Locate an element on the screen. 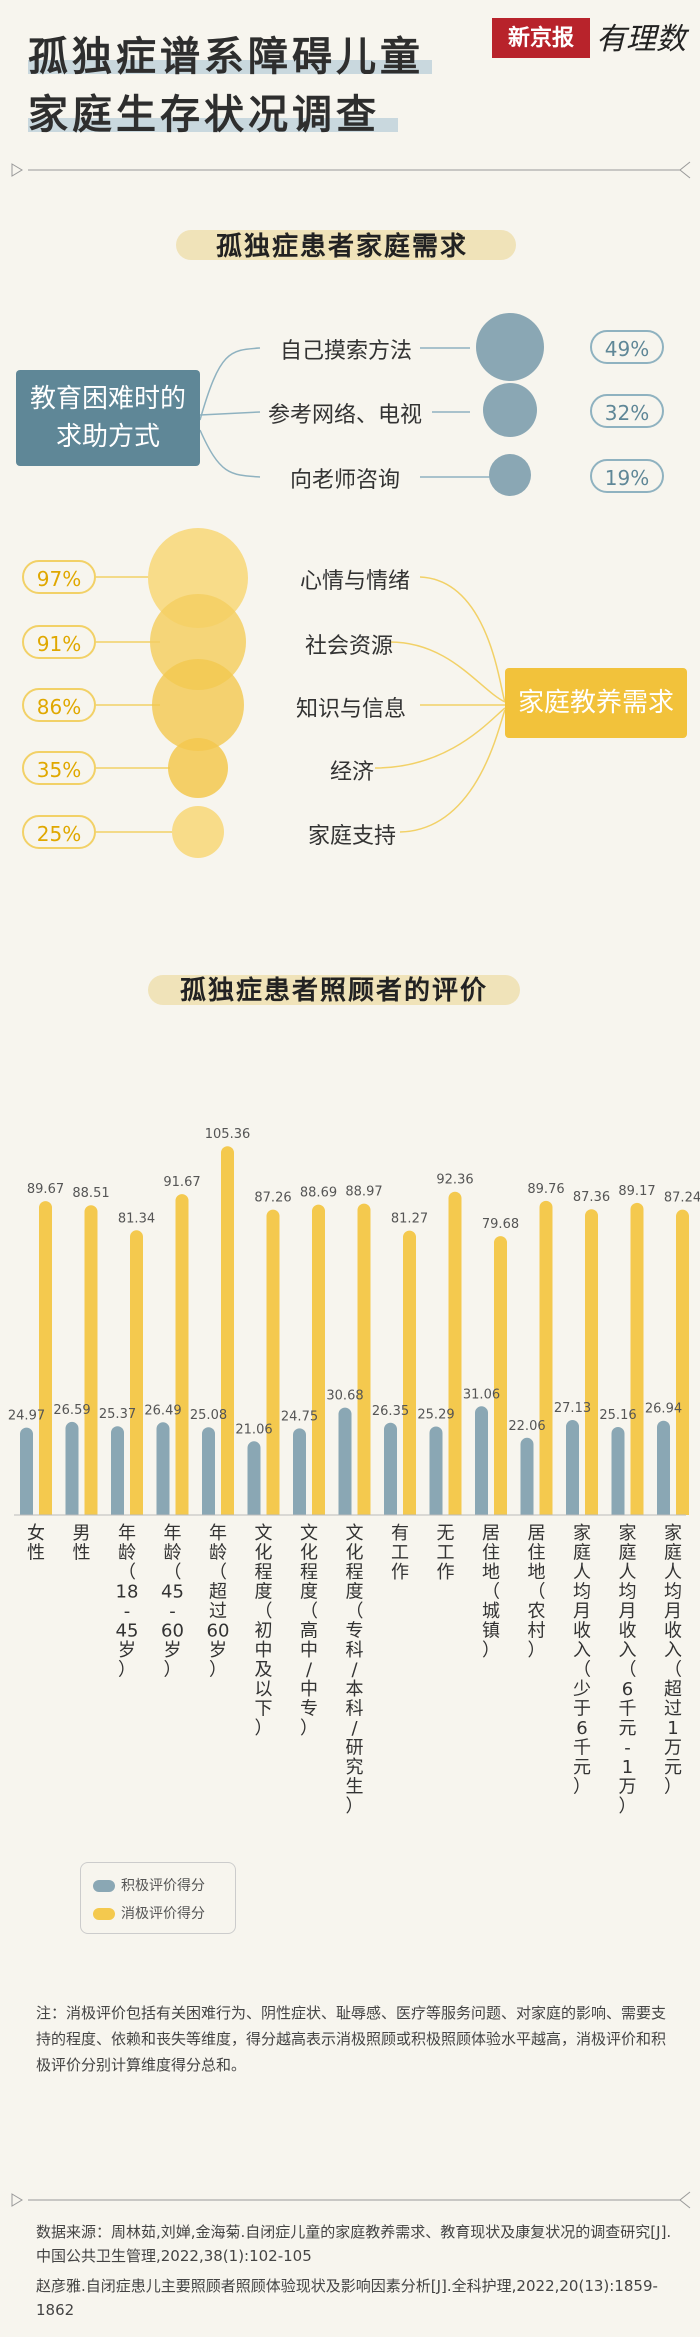 The image size is (700, 2337). needs-bubble is located at coordinates (198, 705).